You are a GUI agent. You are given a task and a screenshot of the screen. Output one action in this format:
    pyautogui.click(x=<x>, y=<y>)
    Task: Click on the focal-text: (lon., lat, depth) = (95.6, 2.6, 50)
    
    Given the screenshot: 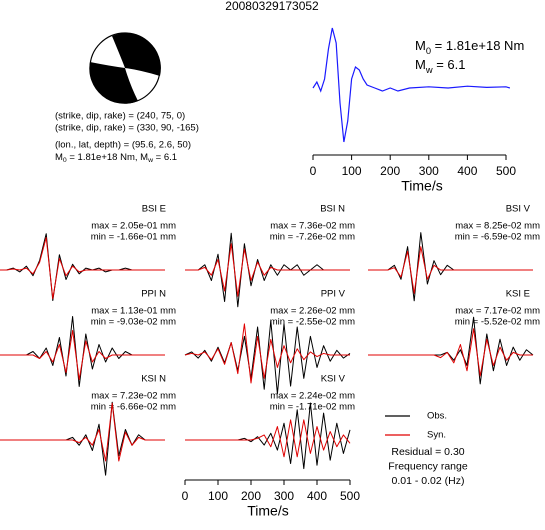 What is the action you would take?
    pyautogui.click(x=123, y=145)
    